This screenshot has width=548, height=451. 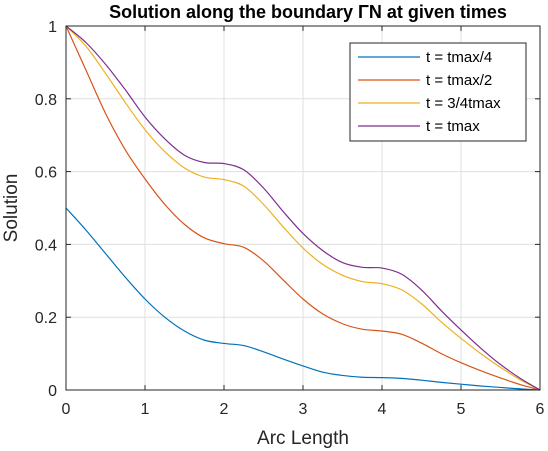 What do you see at coordinates (46, 100) in the screenshot?
I see `y-tick-label: 0.8` at bounding box center [46, 100].